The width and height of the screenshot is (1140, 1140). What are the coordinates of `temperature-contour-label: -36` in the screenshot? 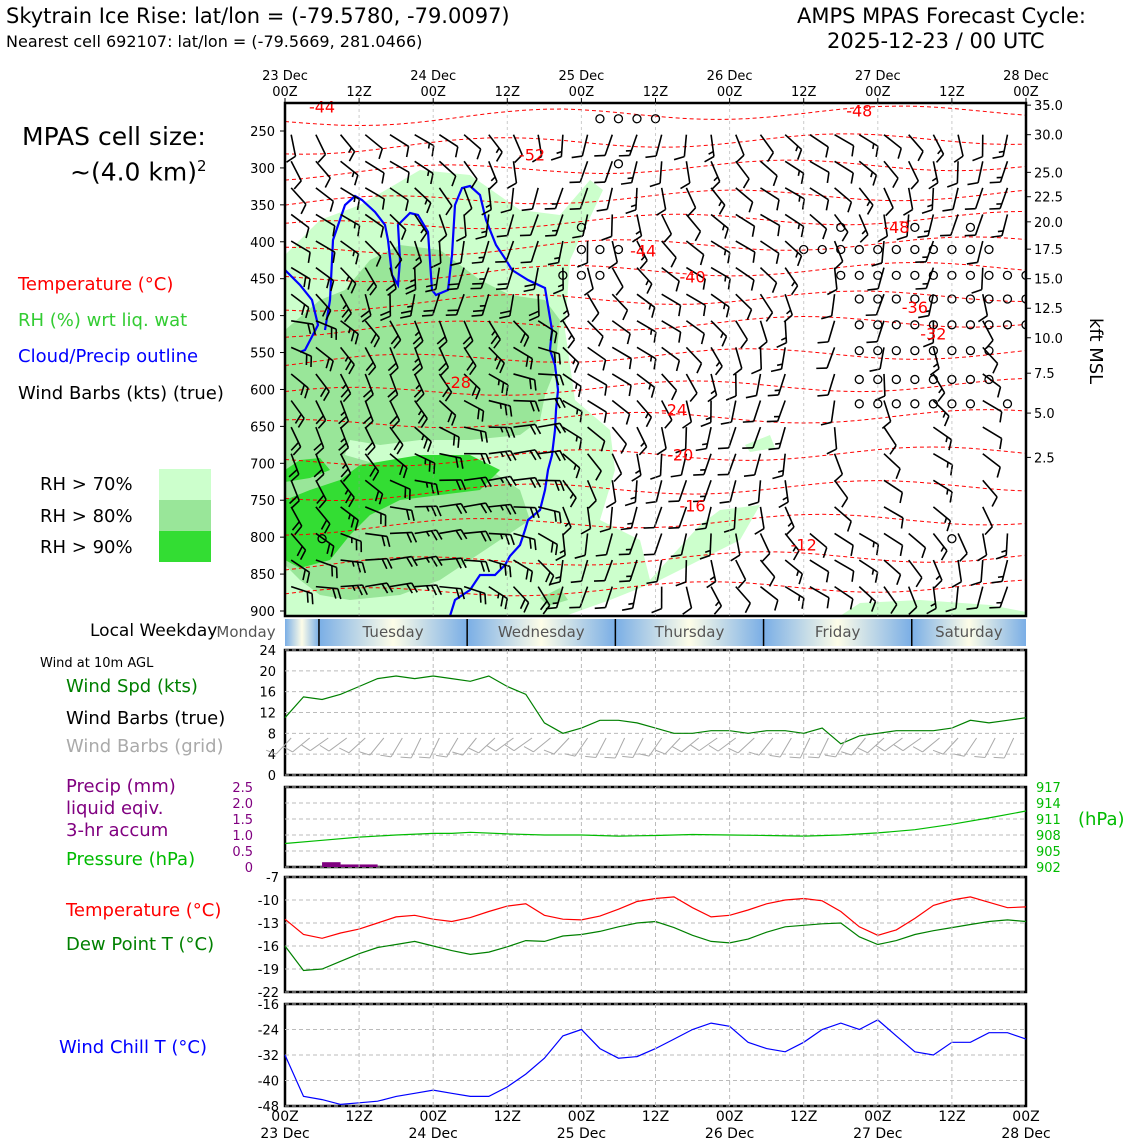 It's located at (915, 307).